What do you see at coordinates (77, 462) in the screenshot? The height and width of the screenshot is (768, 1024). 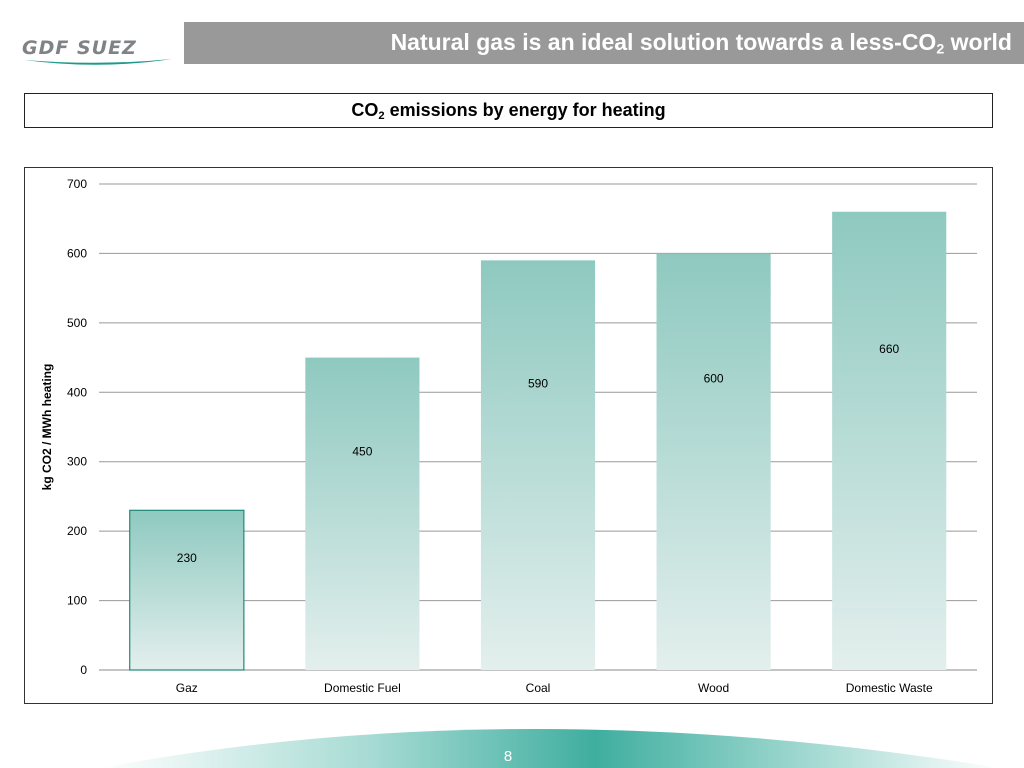 I see `y-tick-label: 300` at bounding box center [77, 462].